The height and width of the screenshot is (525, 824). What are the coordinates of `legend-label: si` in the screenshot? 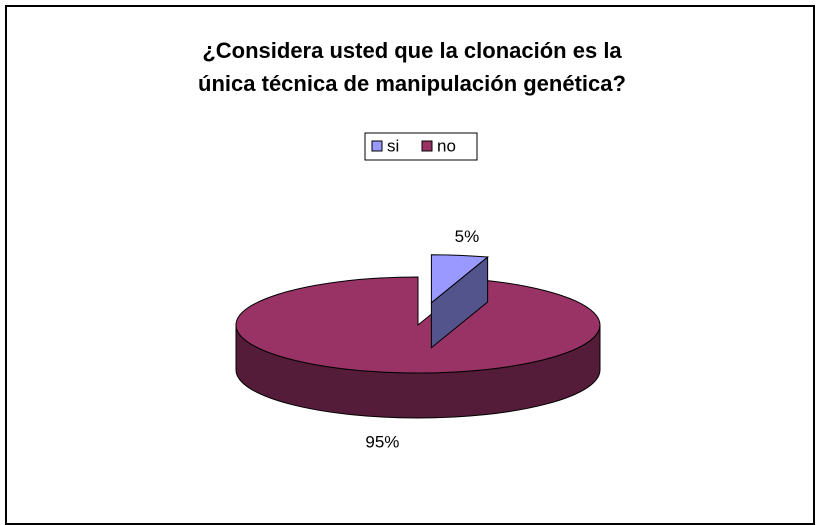 It's located at (393, 145).